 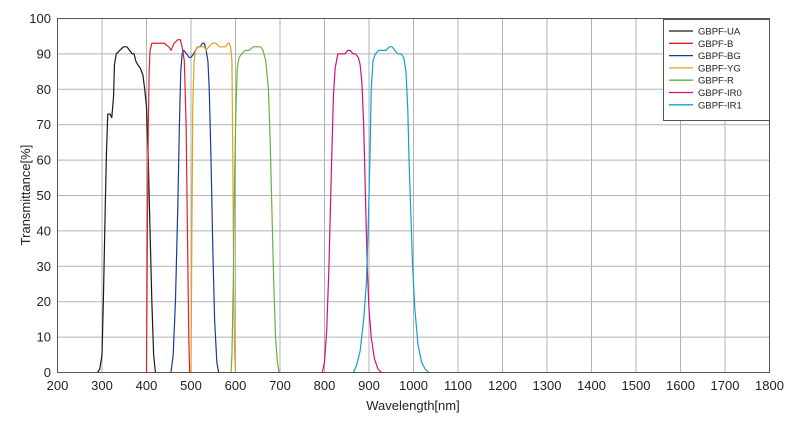 I want to click on series-line-gbpf-bg, so click(x=195, y=207).